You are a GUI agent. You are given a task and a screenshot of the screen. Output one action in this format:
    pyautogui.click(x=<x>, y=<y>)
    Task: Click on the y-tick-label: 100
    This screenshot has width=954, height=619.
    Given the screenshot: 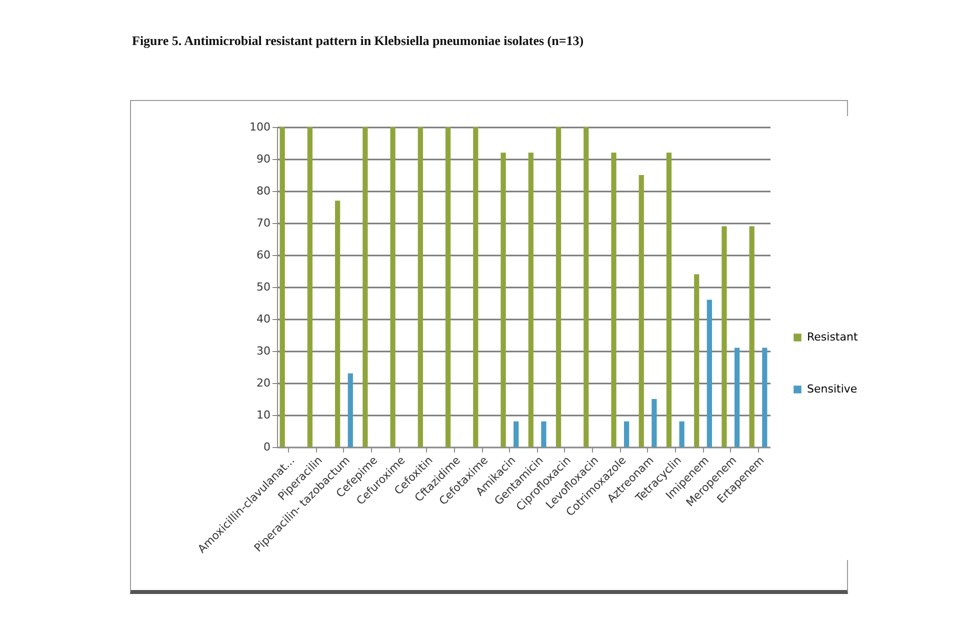 What is the action you would take?
    pyautogui.click(x=260, y=127)
    